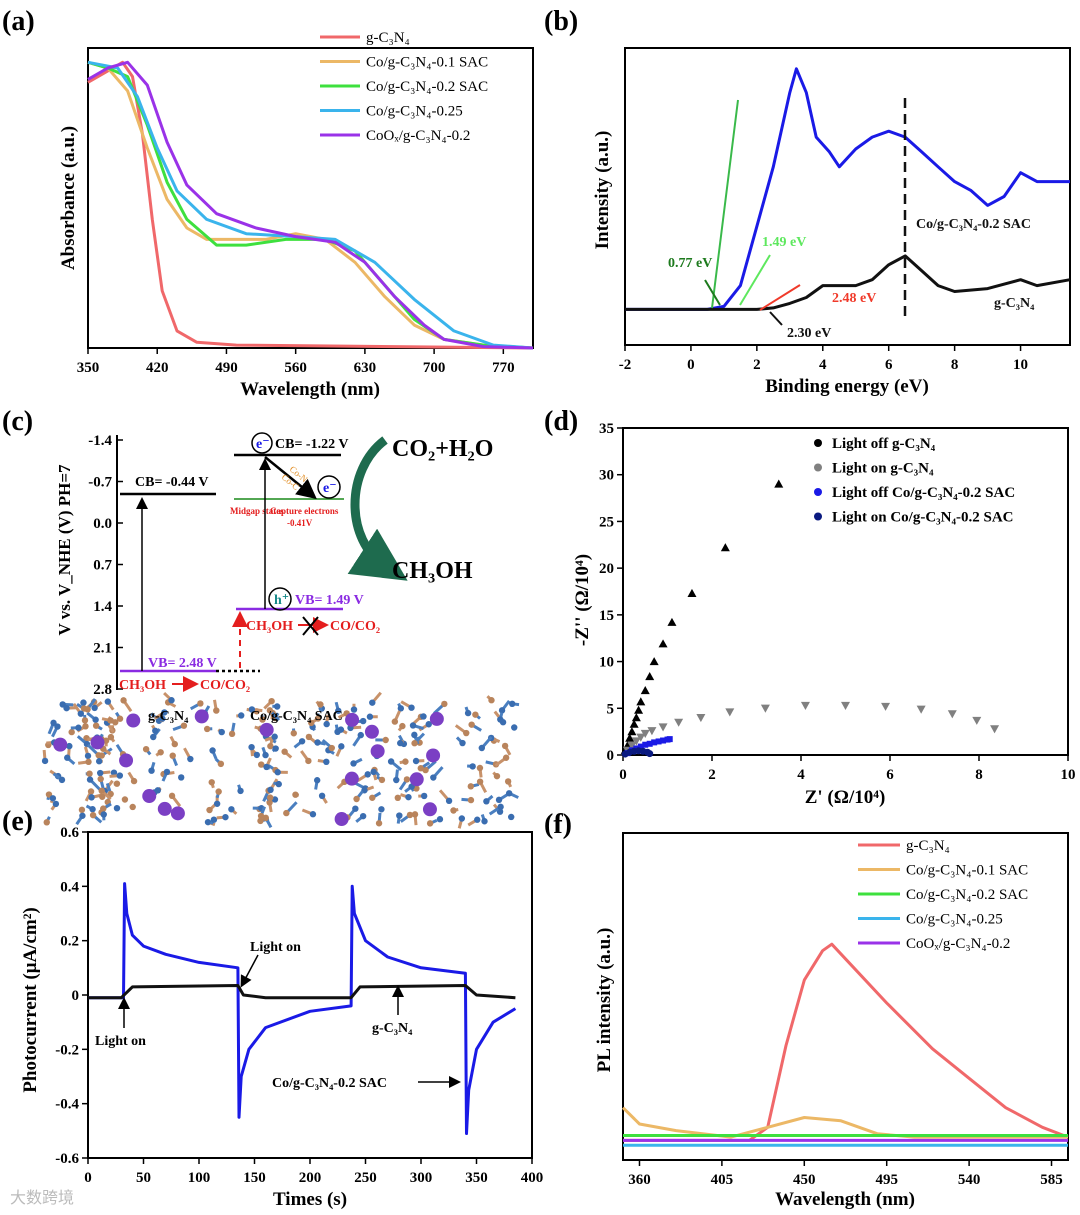 The height and width of the screenshot is (1215, 1080). What do you see at coordinates (967, 871) in the screenshot?
I see `f-legend-label: Co/g-C₃N₄-0.1 SAC` at bounding box center [967, 871].